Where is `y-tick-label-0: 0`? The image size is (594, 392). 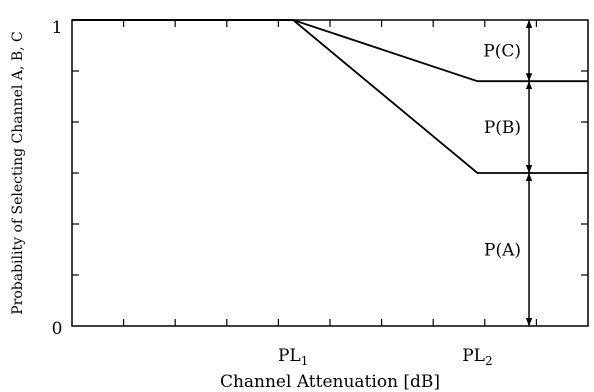
y-tick-label-0: 0 is located at coordinates (57, 329).